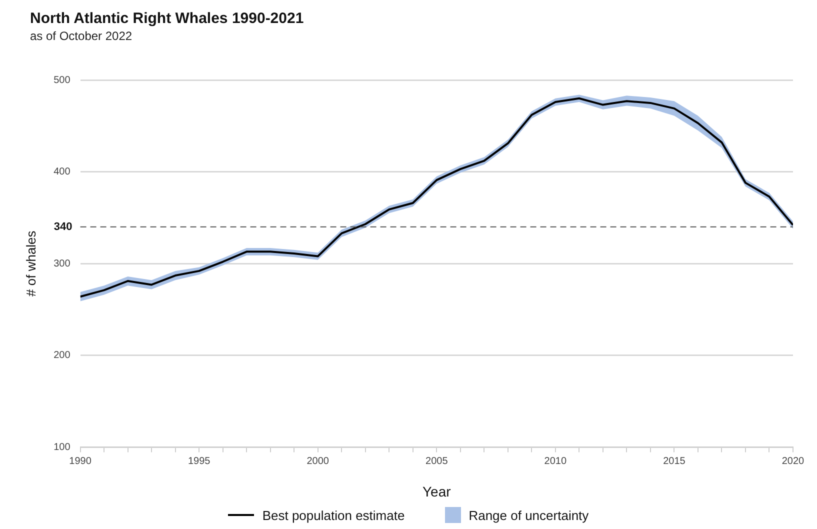 The image size is (817, 529). I want to click on x-tick-label: 2000, so click(318, 461).